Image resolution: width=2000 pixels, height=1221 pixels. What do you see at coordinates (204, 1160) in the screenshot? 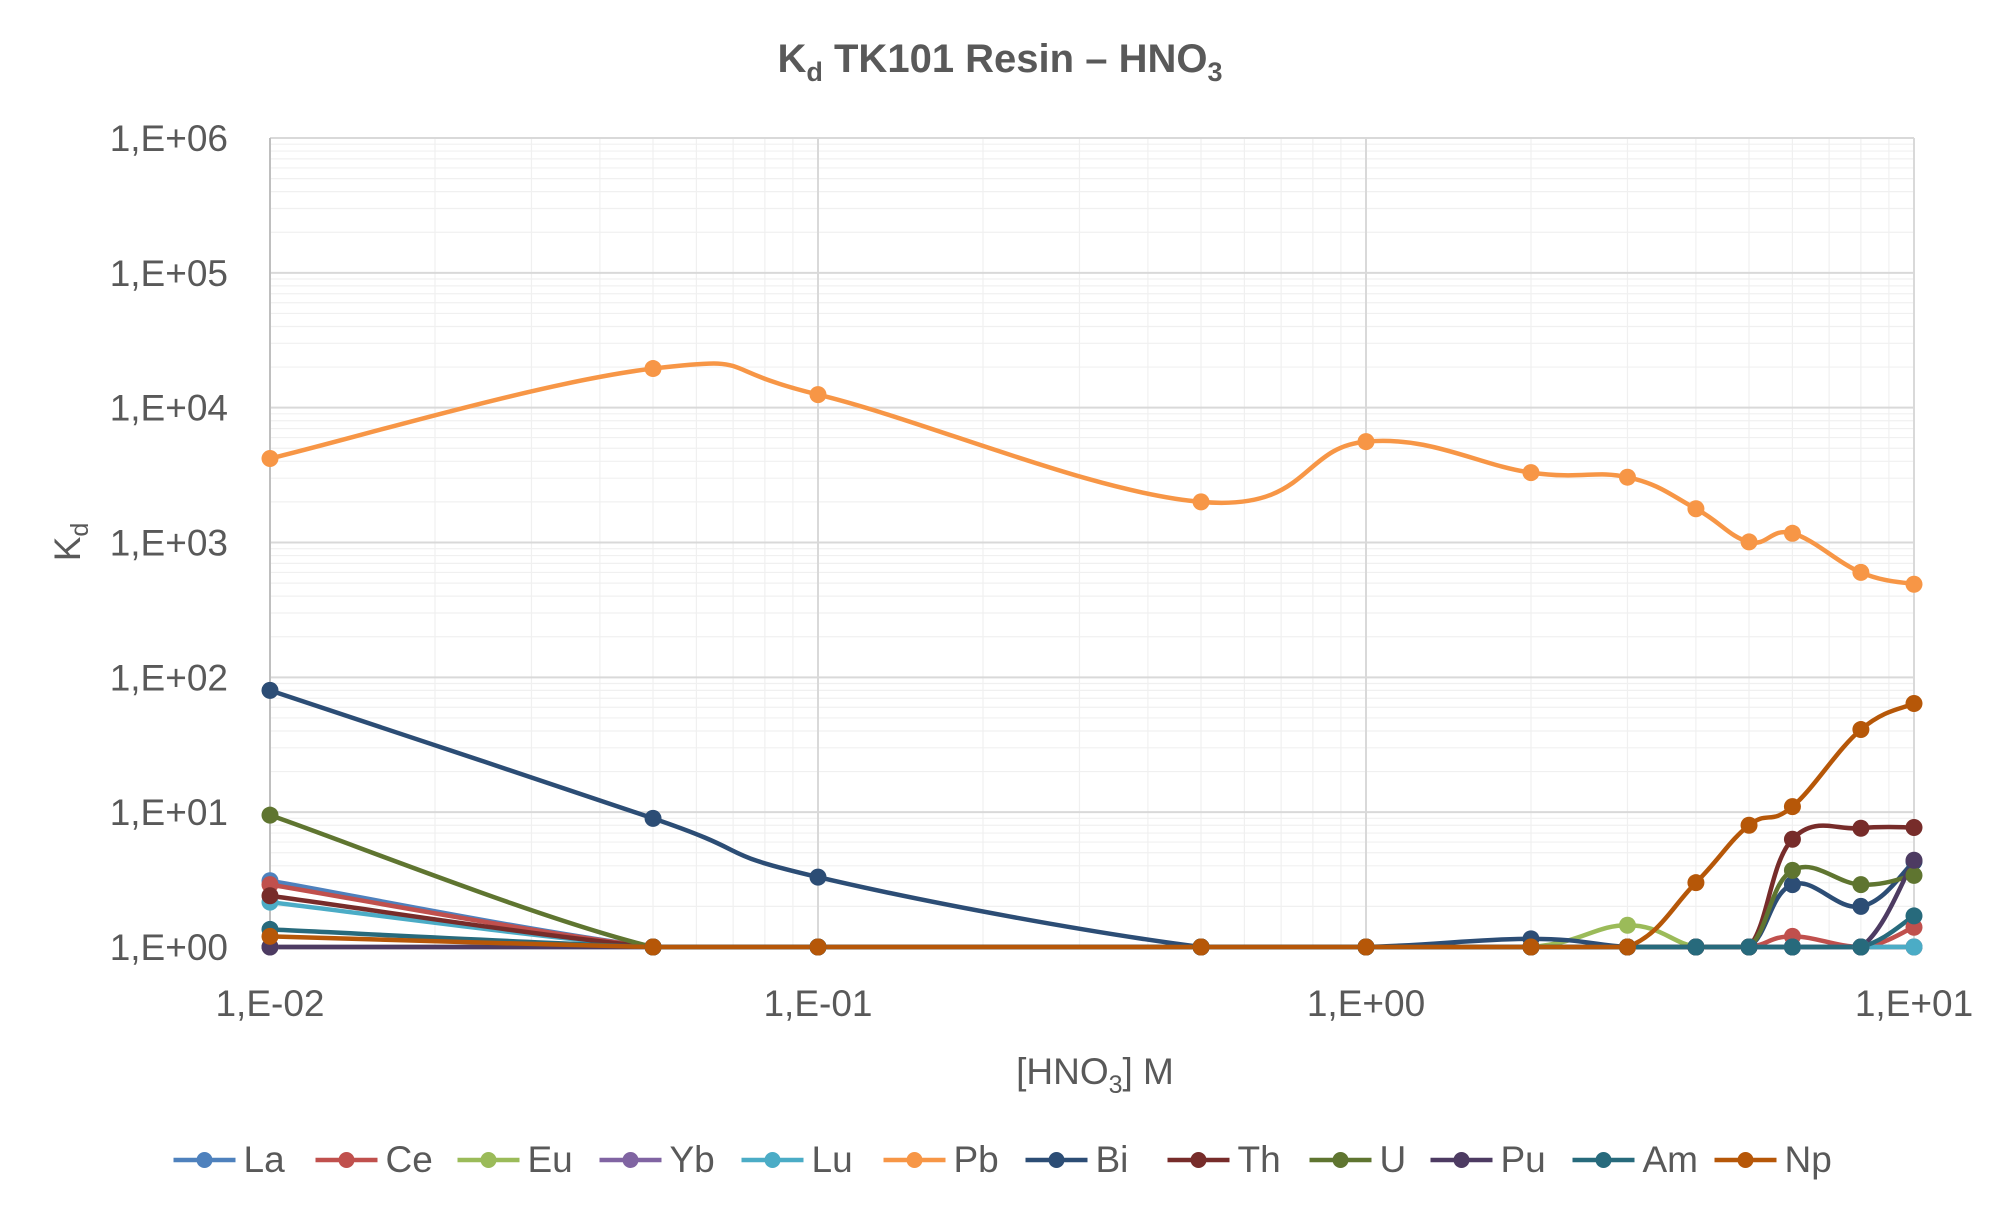
I see `legend-marker-la` at bounding box center [204, 1160].